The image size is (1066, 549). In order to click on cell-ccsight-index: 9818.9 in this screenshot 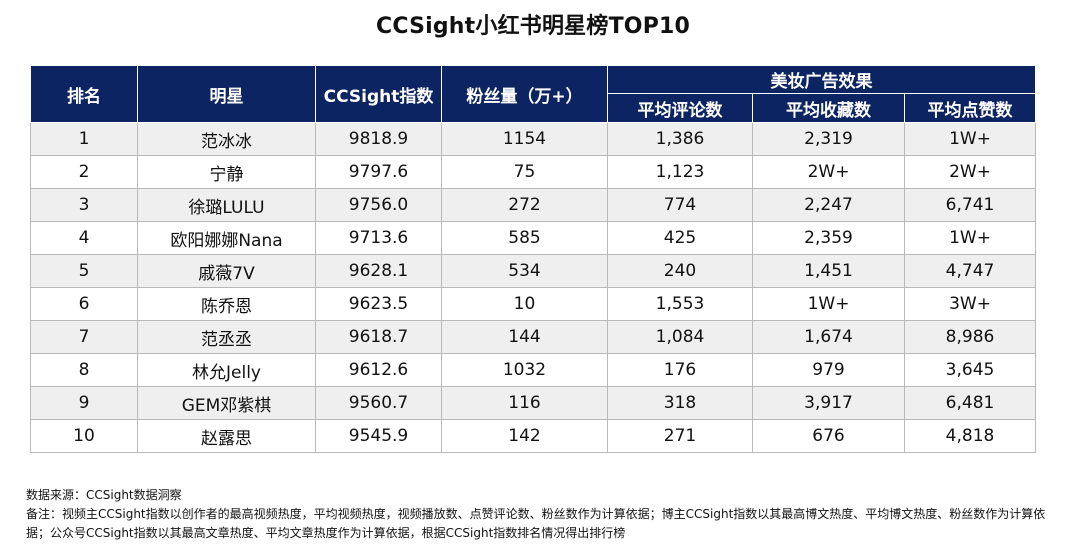, I will do `click(378, 139)`.